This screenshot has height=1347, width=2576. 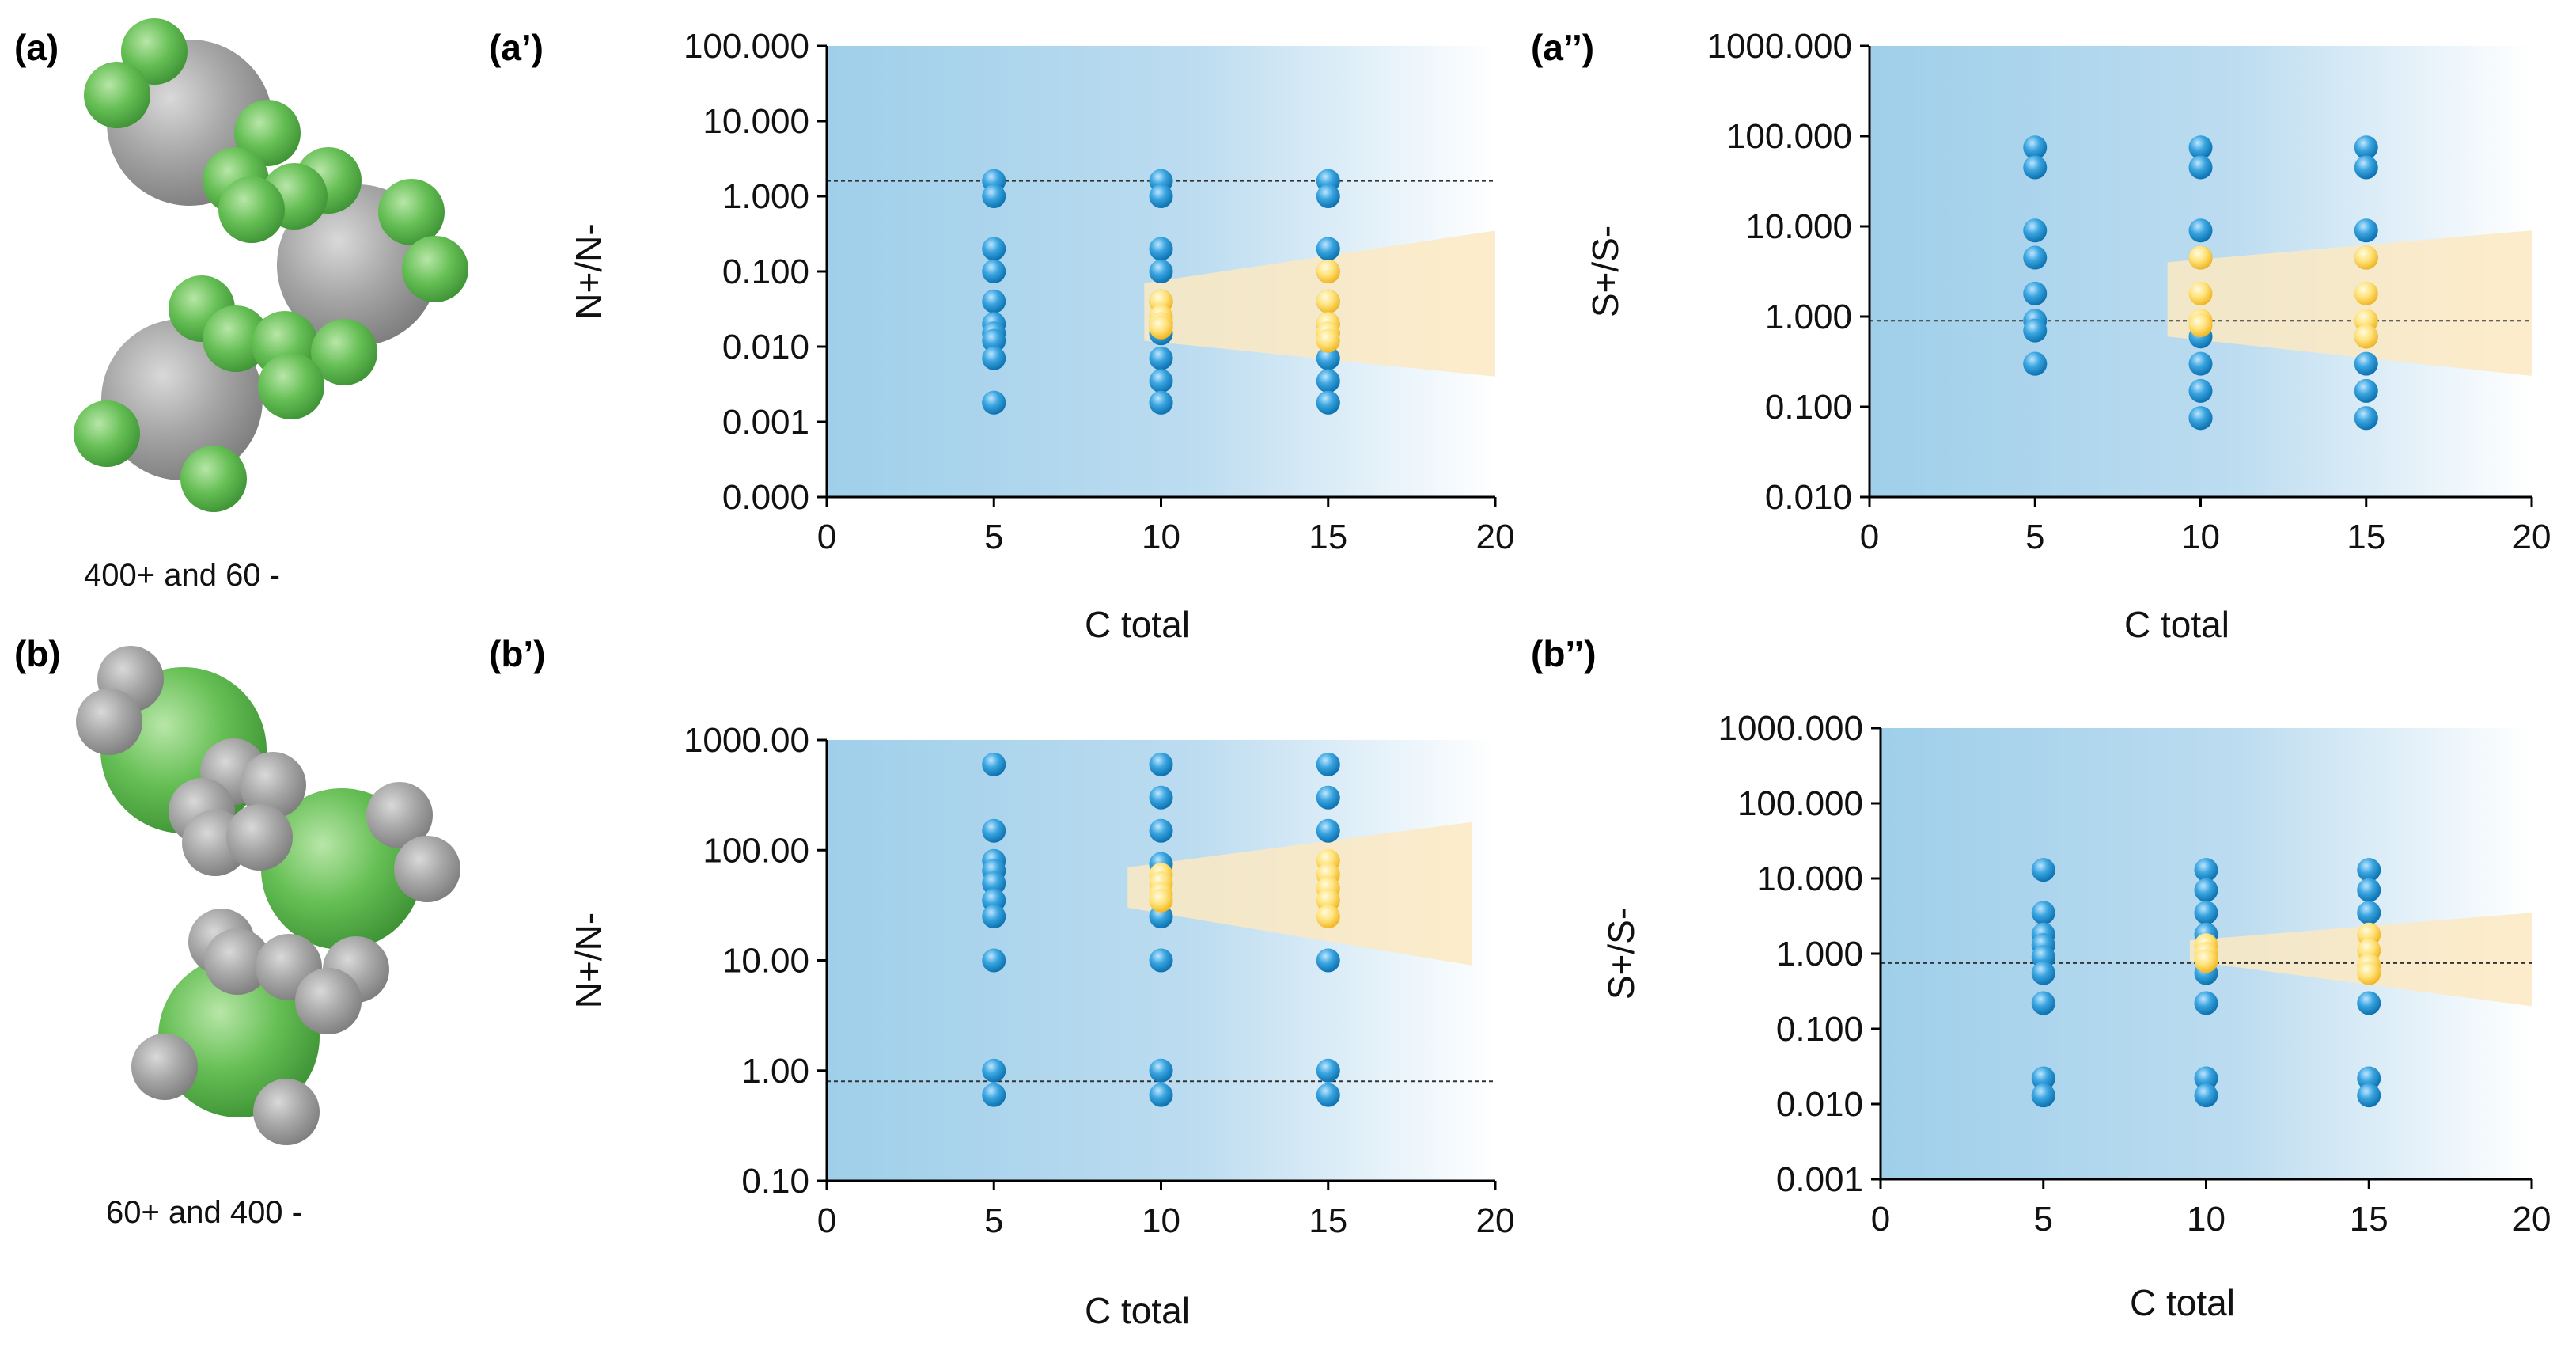 What do you see at coordinates (756, 850) in the screenshot?
I see `y-tick-label: 100.00` at bounding box center [756, 850].